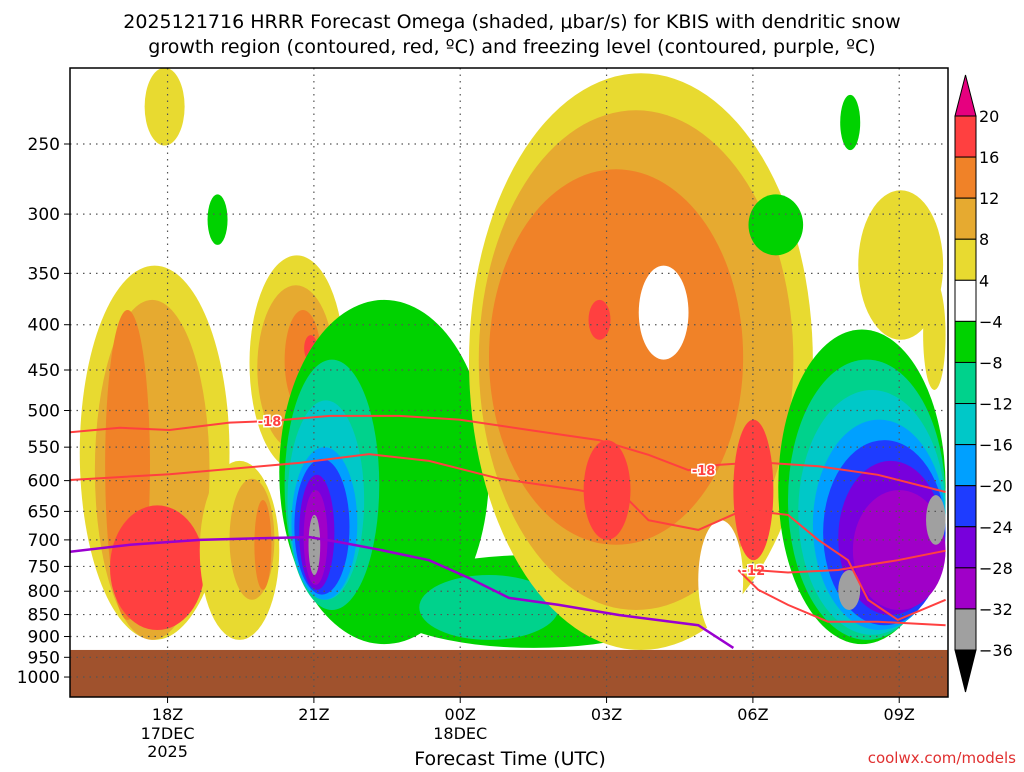 The width and height of the screenshot is (1024, 772). What do you see at coordinates (44, 567) in the screenshot?
I see `y-tick-label-750: 750` at bounding box center [44, 567].